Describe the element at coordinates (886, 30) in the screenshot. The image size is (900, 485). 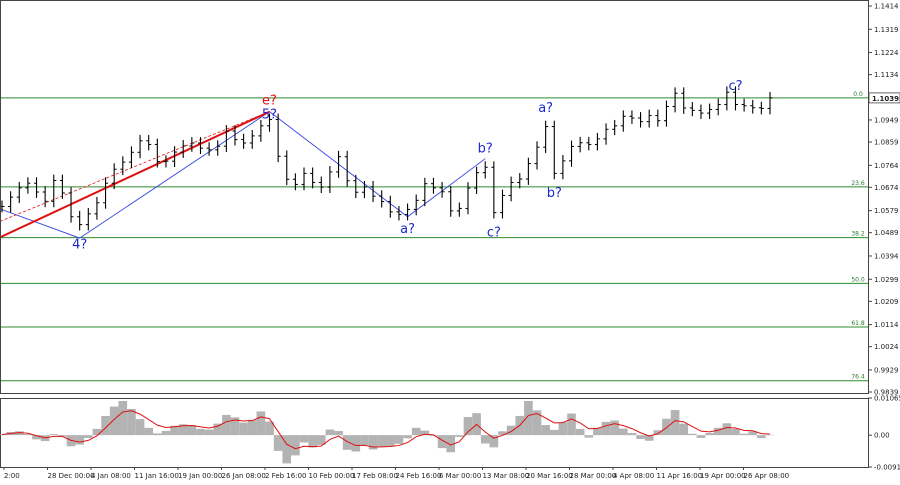
I see `y-tick-label: 1.1319` at that location.